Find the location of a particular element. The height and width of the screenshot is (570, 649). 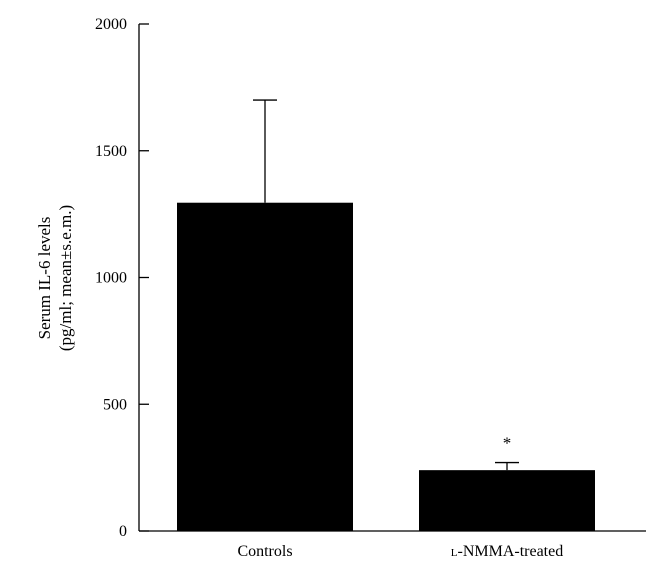

y-tick-label: 0 is located at coordinates (123, 531).